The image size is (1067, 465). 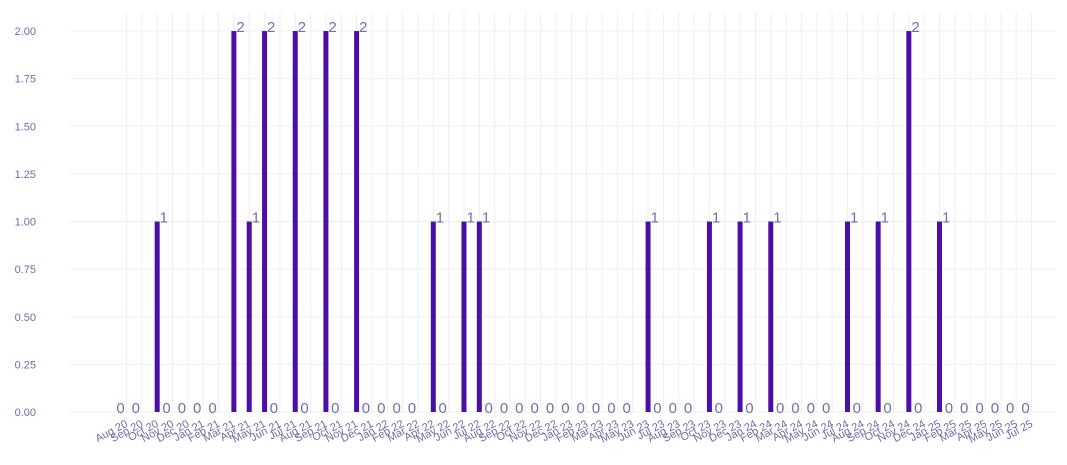 I want to click on y-tick-label: 0.25, so click(x=25, y=365).